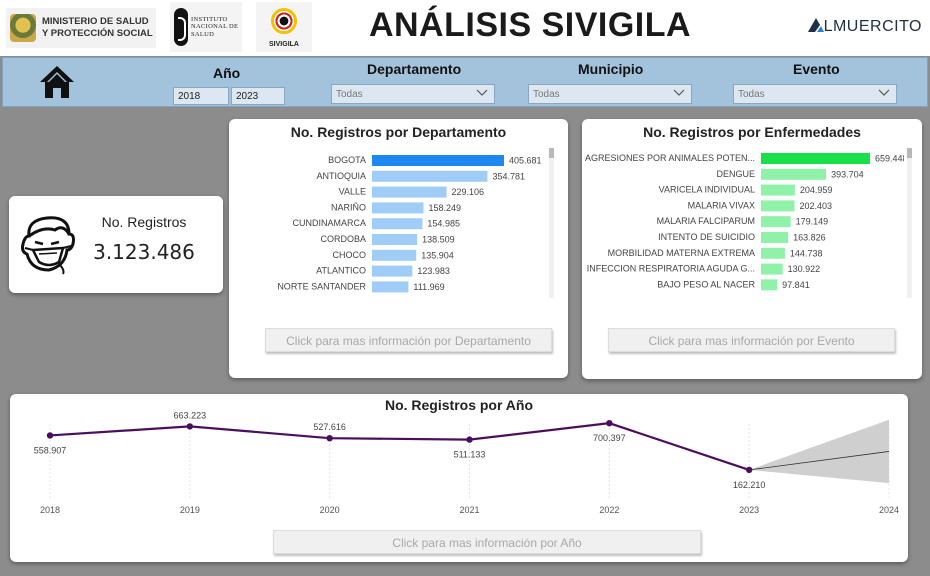  I want to click on evento-dropdown: Todas, so click(815, 94).